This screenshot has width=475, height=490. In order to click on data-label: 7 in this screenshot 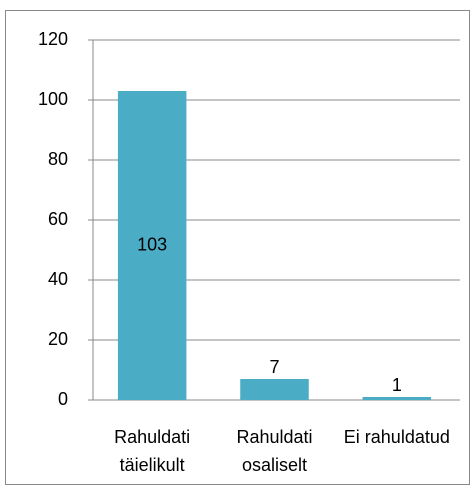, I will do `click(274, 367)`.